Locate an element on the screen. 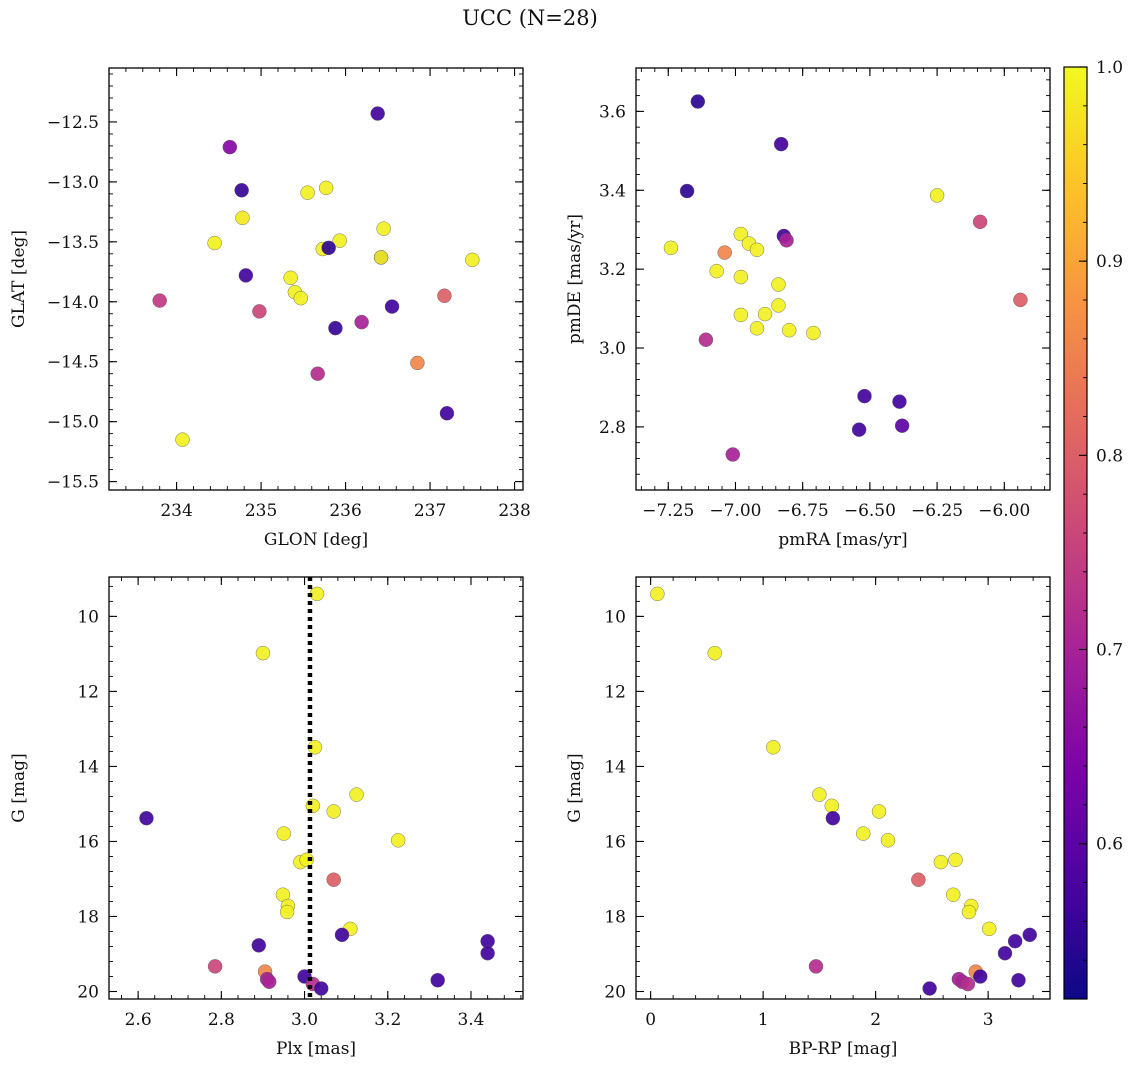 The height and width of the screenshot is (1067, 1136). x-axis-label: GLON [deg] is located at coordinates (316, 540).